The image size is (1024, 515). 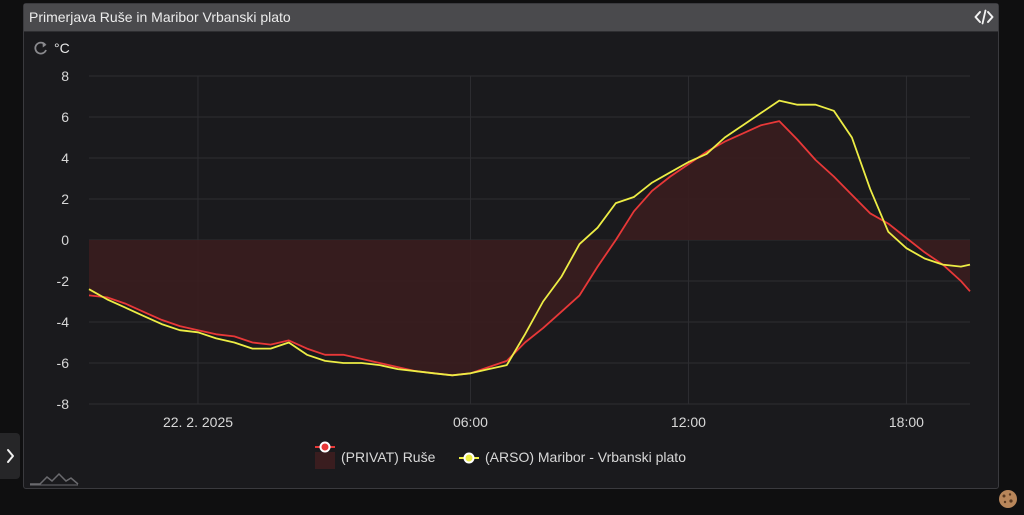 What do you see at coordinates (906, 422) in the screenshot?
I see `x-tick-label: 18:00` at bounding box center [906, 422].